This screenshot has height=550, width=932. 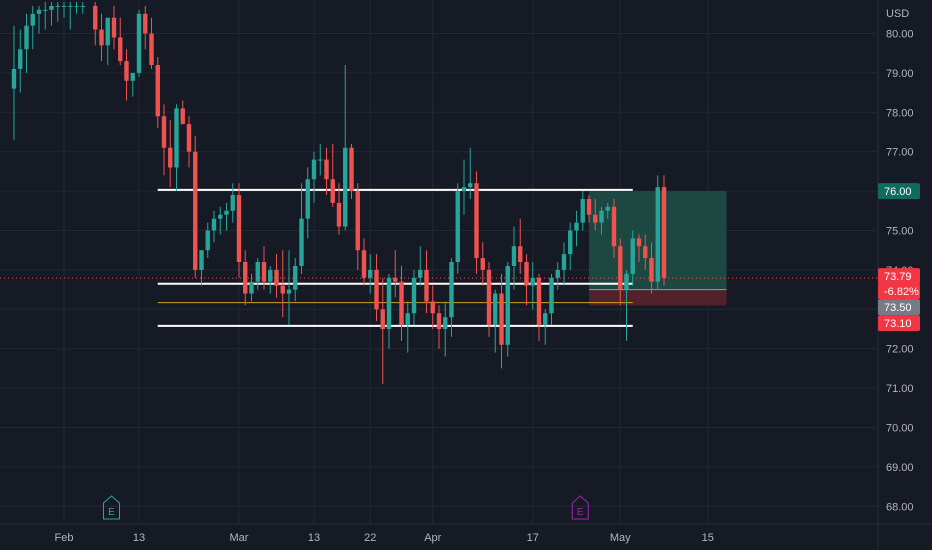 What do you see at coordinates (432, 538) in the screenshot?
I see `x-tick-label: Apr` at bounding box center [432, 538].